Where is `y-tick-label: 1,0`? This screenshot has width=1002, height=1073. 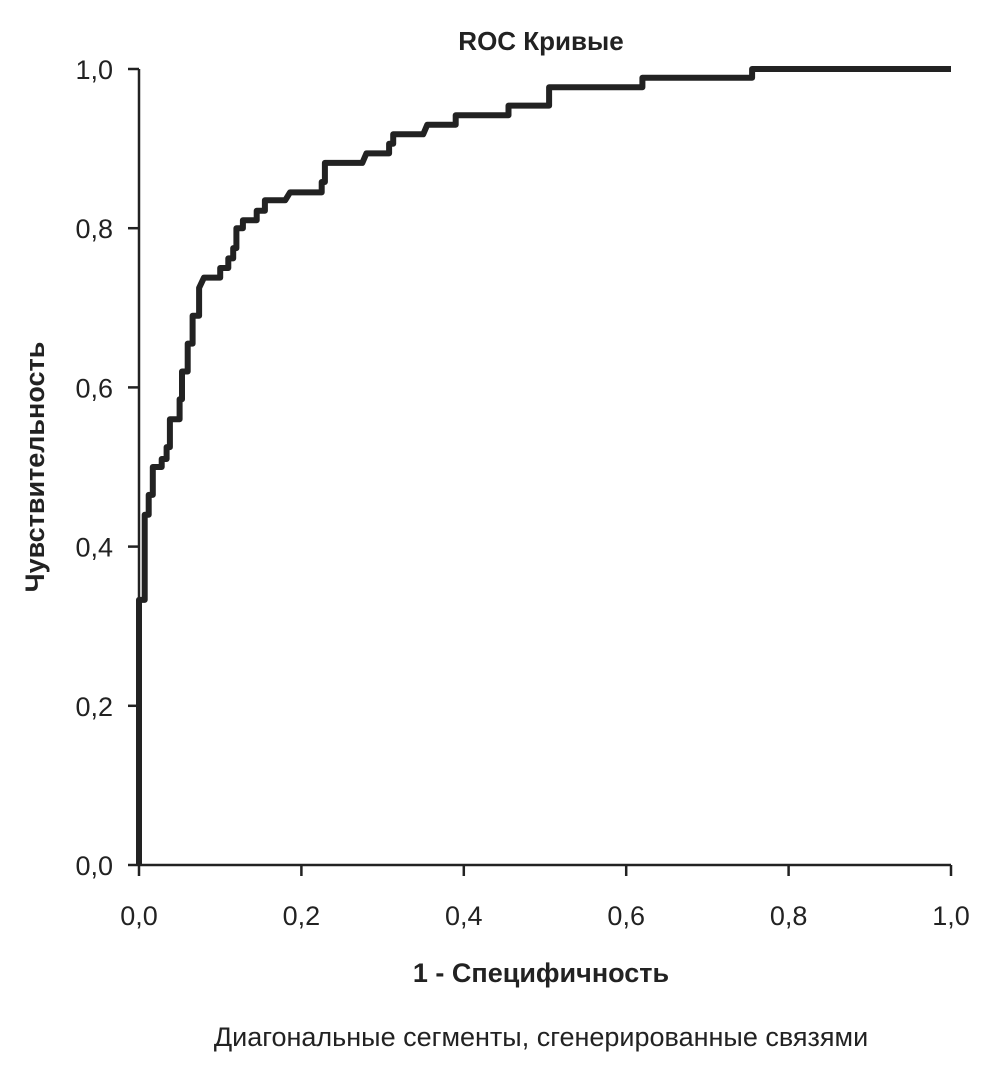
y-tick-label: 1,0 is located at coordinates (94, 70).